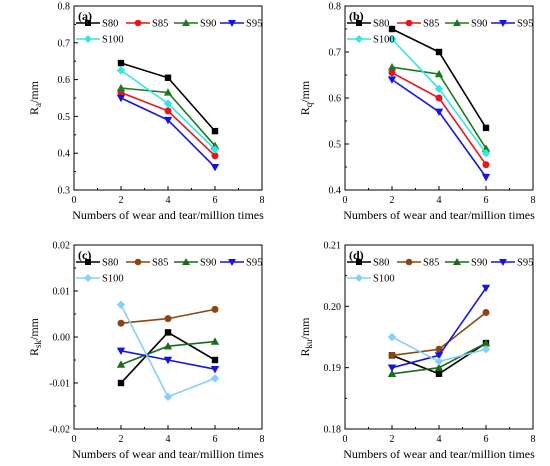 This screenshot has width=550, height=466. What do you see at coordinates (64, 191) in the screenshot?
I see `y-tick-label: 0.3` at bounding box center [64, 191].